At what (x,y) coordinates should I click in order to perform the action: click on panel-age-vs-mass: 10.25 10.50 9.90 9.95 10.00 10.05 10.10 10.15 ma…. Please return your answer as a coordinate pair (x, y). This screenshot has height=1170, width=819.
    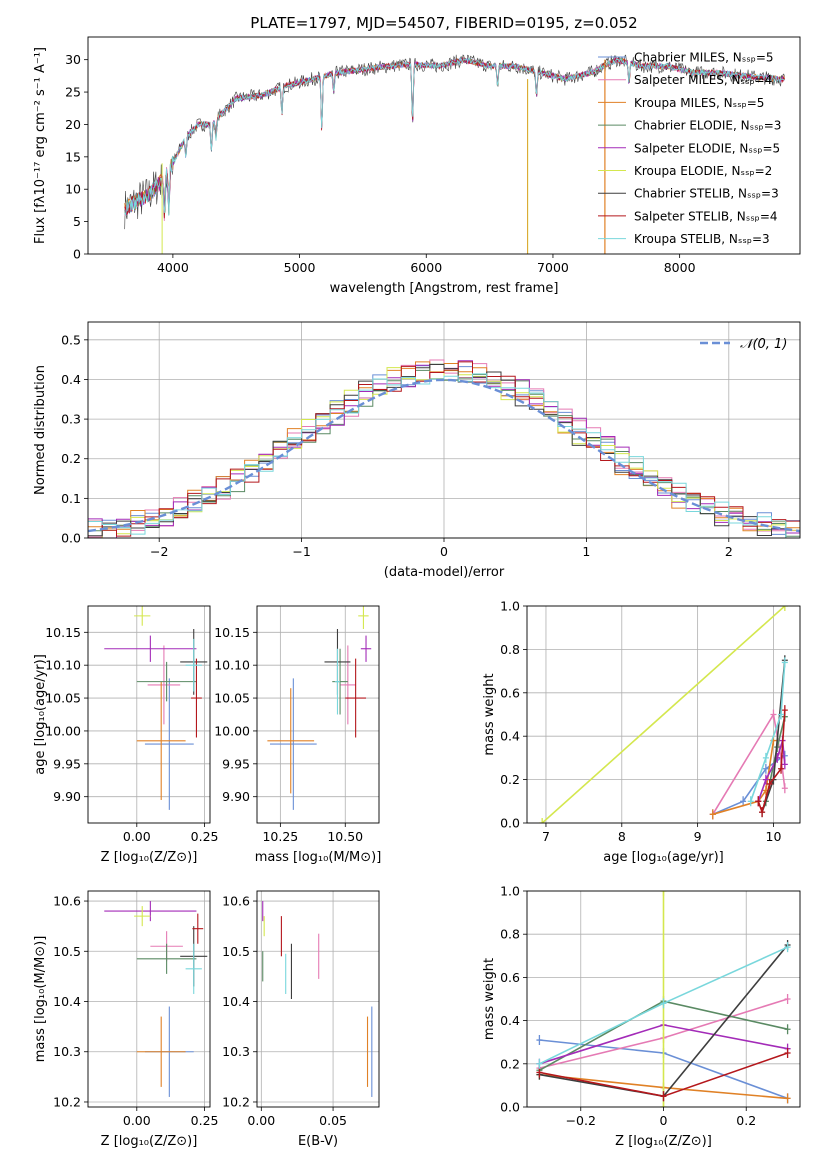
    Looking at the image, I should click on (297, 735).